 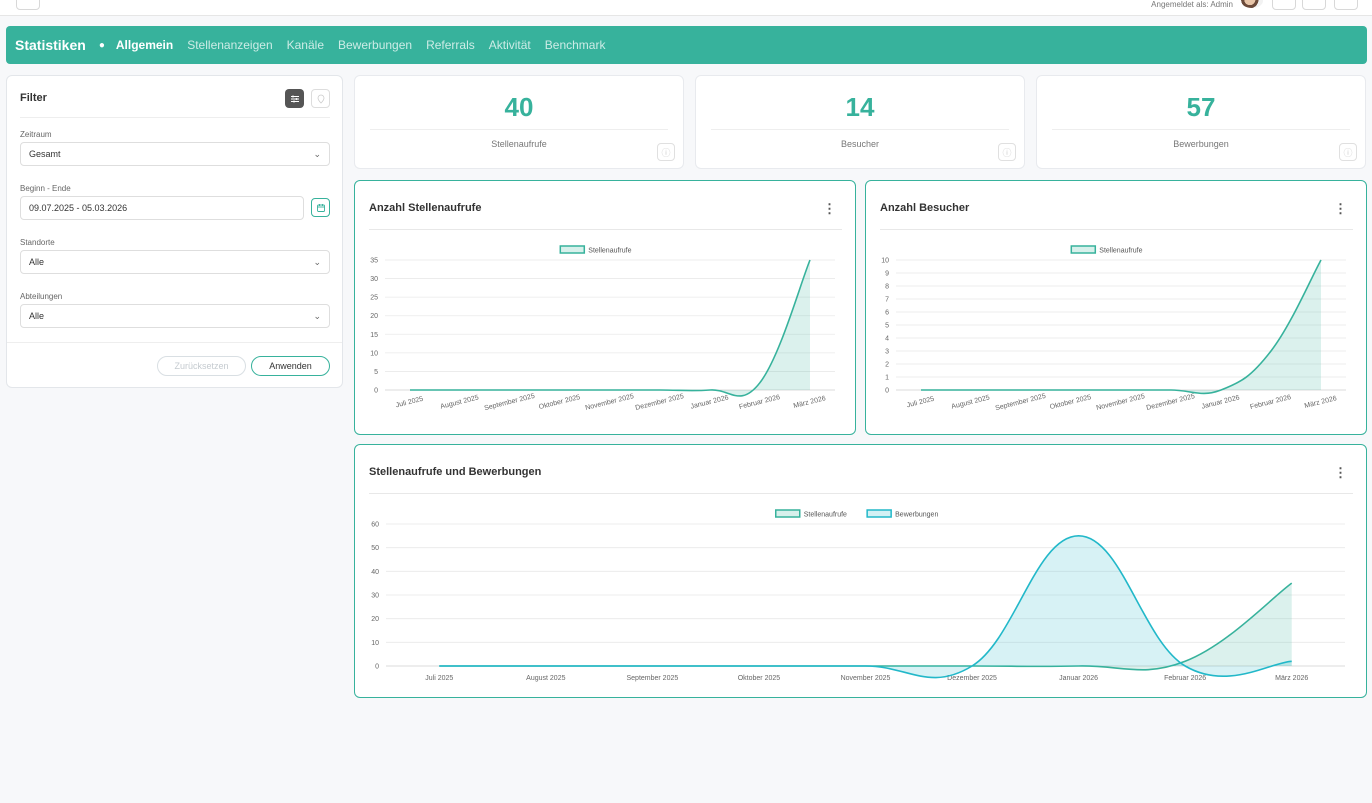 I want to click on standorte-label: Standorte, so click(x=37, y=242).